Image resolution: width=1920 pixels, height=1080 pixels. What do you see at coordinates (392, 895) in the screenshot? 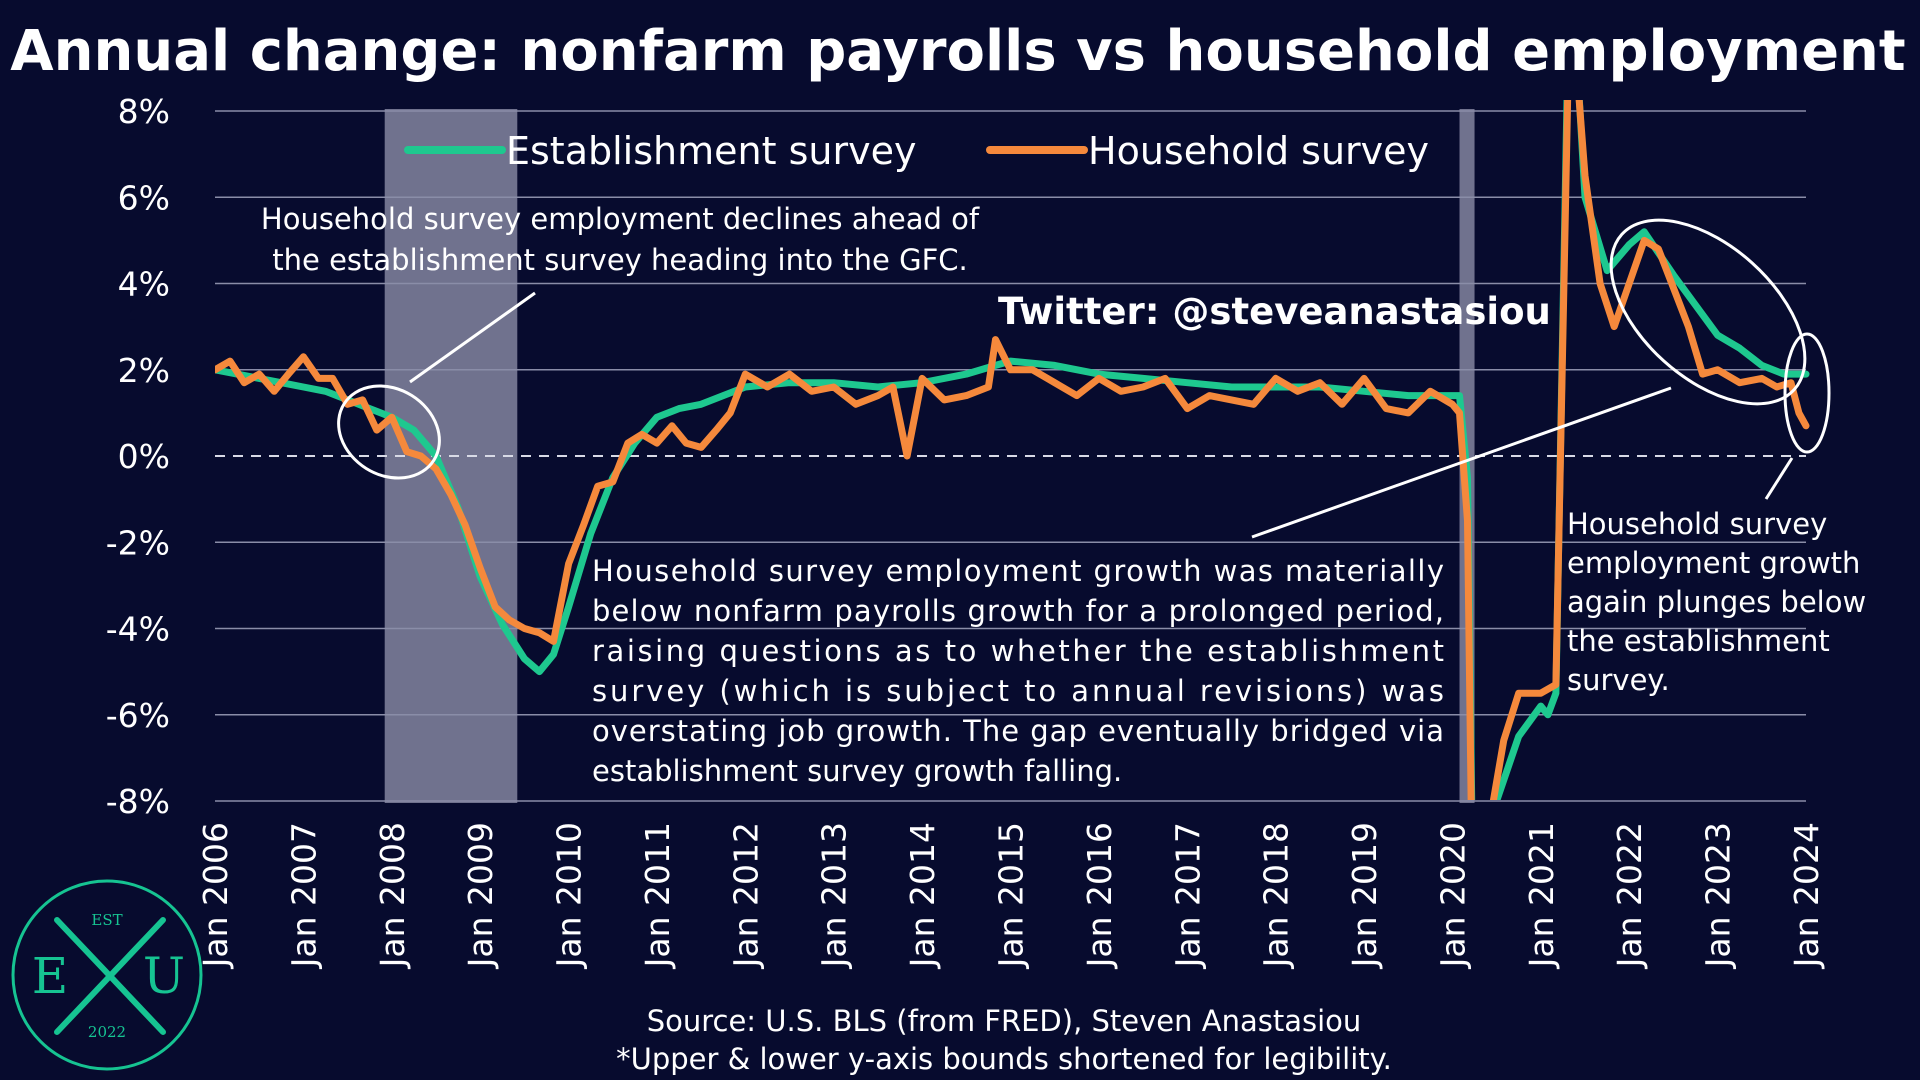
I see `x-tick-label-2: Jan 2008` at bounding box center [392, 895].